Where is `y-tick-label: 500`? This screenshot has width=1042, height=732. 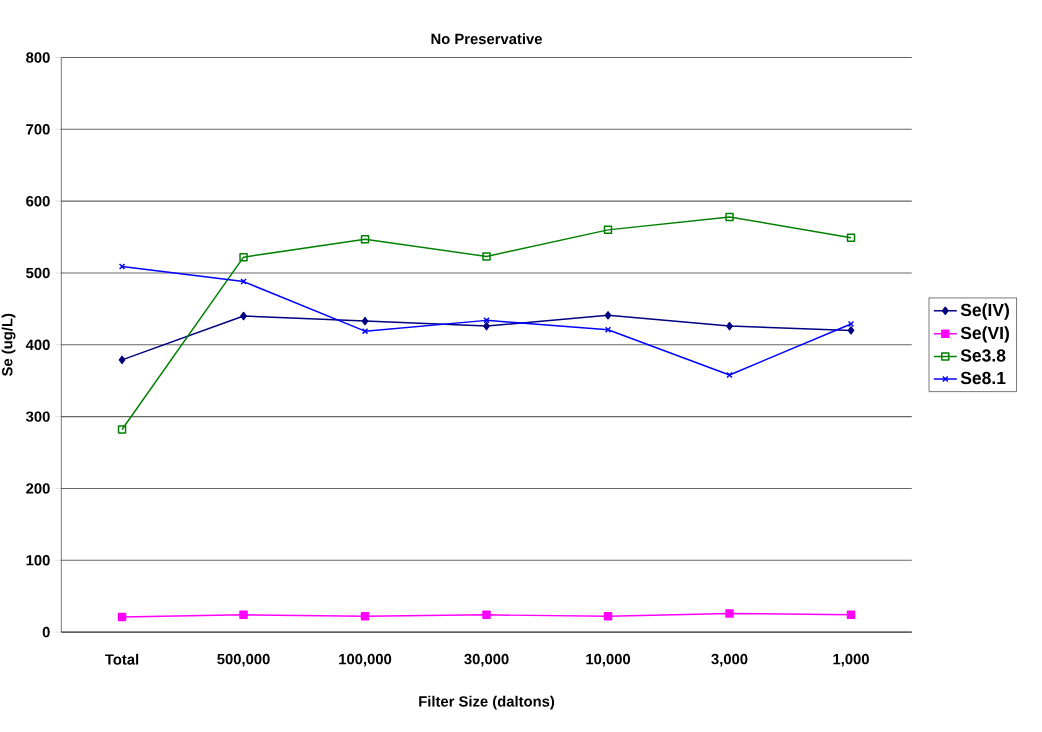 y-tick-label: 500 is located at coordinates (38, 273).